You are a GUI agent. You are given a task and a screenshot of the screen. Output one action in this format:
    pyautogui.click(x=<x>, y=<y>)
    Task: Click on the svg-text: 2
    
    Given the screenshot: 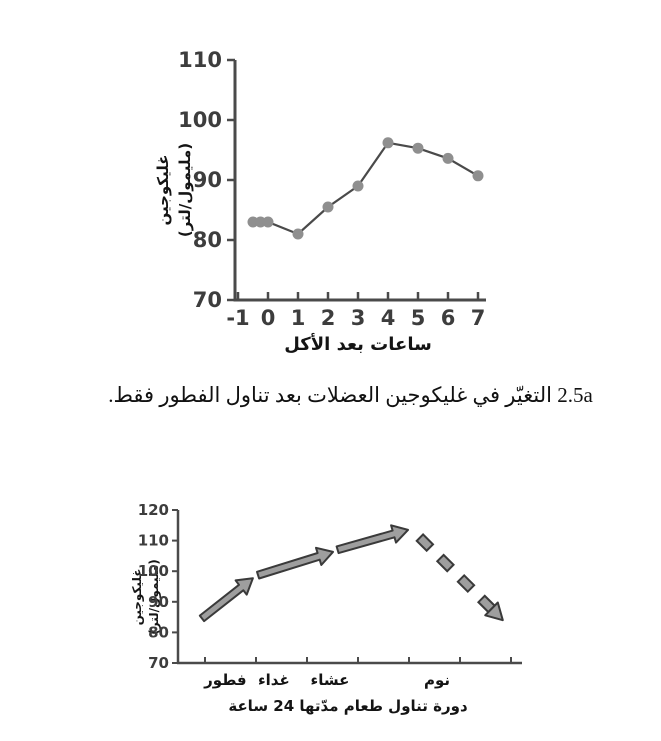 What is the action you would take?
    pyautogui.click(x=328, y=318)
    